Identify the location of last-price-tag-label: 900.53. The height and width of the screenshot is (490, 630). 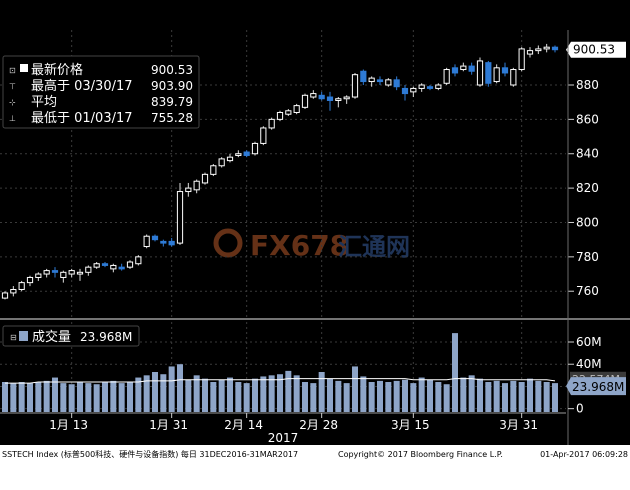
(594, 50).